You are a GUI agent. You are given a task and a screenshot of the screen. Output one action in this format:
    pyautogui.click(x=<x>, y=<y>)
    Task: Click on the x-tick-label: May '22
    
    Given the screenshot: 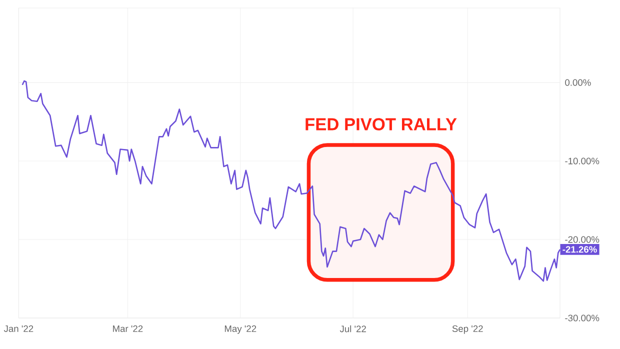 What is the action you would take?
    pyautogui.click(x=240, y=329)
    